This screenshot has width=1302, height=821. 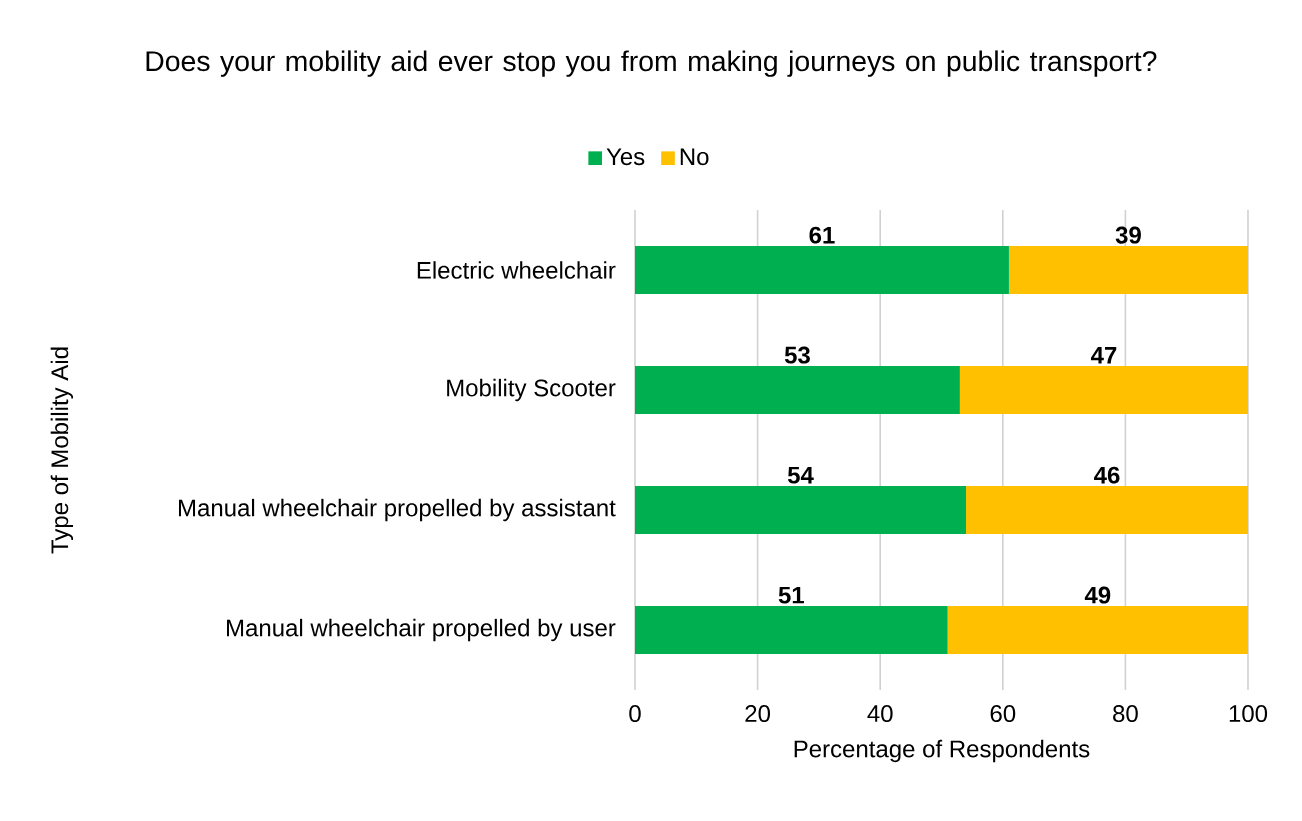 What do you see at coordinates (516, 270) in the screenshot?
I see `y-tick-label: Electric wheelchair` at bounding box center [516, 270].